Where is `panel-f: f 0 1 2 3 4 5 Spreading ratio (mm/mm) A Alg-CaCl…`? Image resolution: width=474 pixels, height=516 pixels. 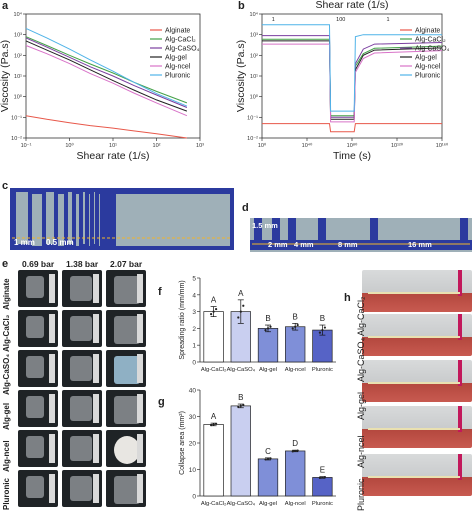
panel-f: f 0 1 2 3 4 5 Spreading ratio (mm/mm) A Alg-CaCl… is located at coordinates (249, 317).